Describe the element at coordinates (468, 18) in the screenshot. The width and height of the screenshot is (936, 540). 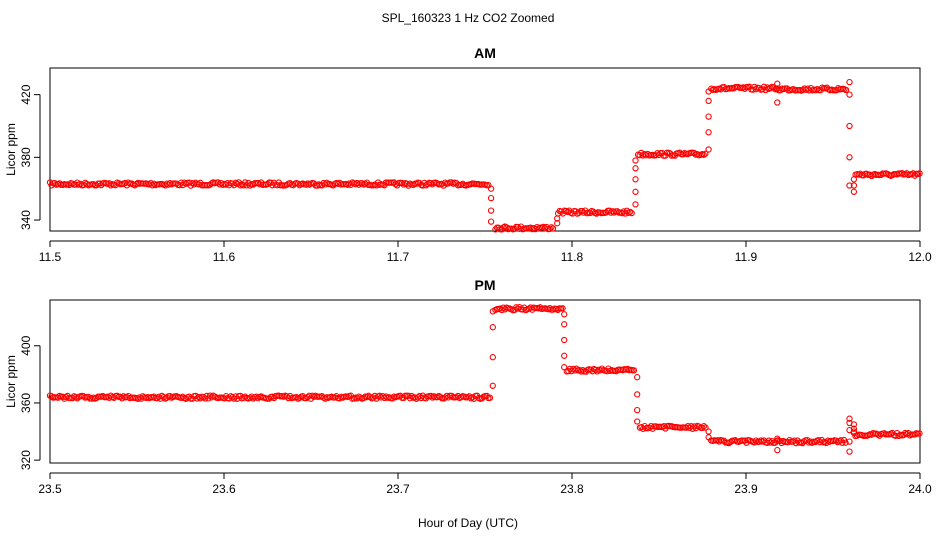
I see `figure-title: SPL_160323 1 Hz CO2 Zoomed` at that location.